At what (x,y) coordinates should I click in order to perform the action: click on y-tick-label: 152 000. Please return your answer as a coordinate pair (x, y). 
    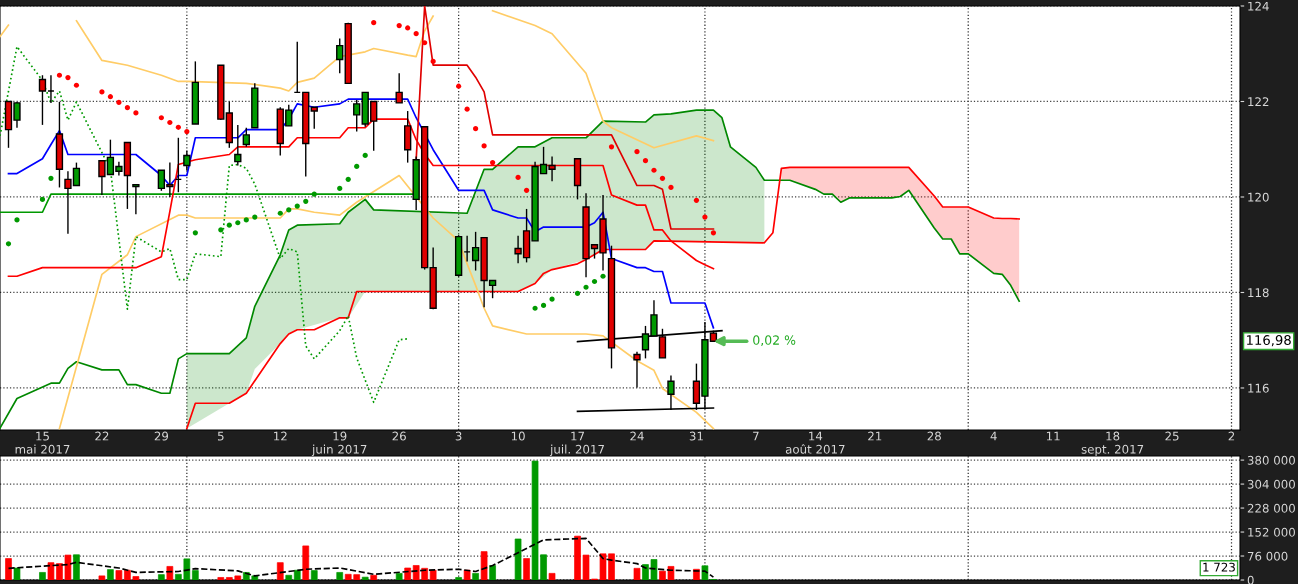
    Looking at the image, I should click on (1271, 532).